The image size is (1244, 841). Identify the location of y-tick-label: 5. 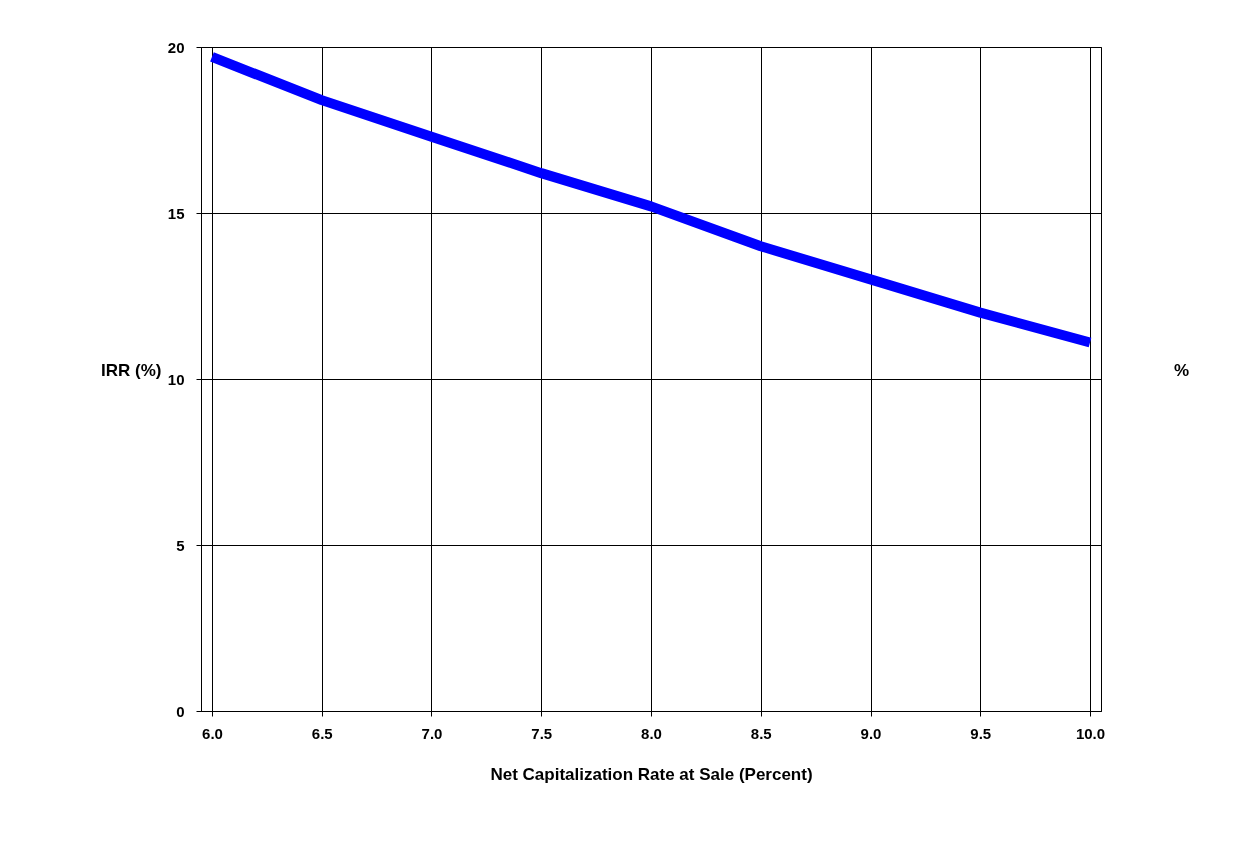
(180, 545).